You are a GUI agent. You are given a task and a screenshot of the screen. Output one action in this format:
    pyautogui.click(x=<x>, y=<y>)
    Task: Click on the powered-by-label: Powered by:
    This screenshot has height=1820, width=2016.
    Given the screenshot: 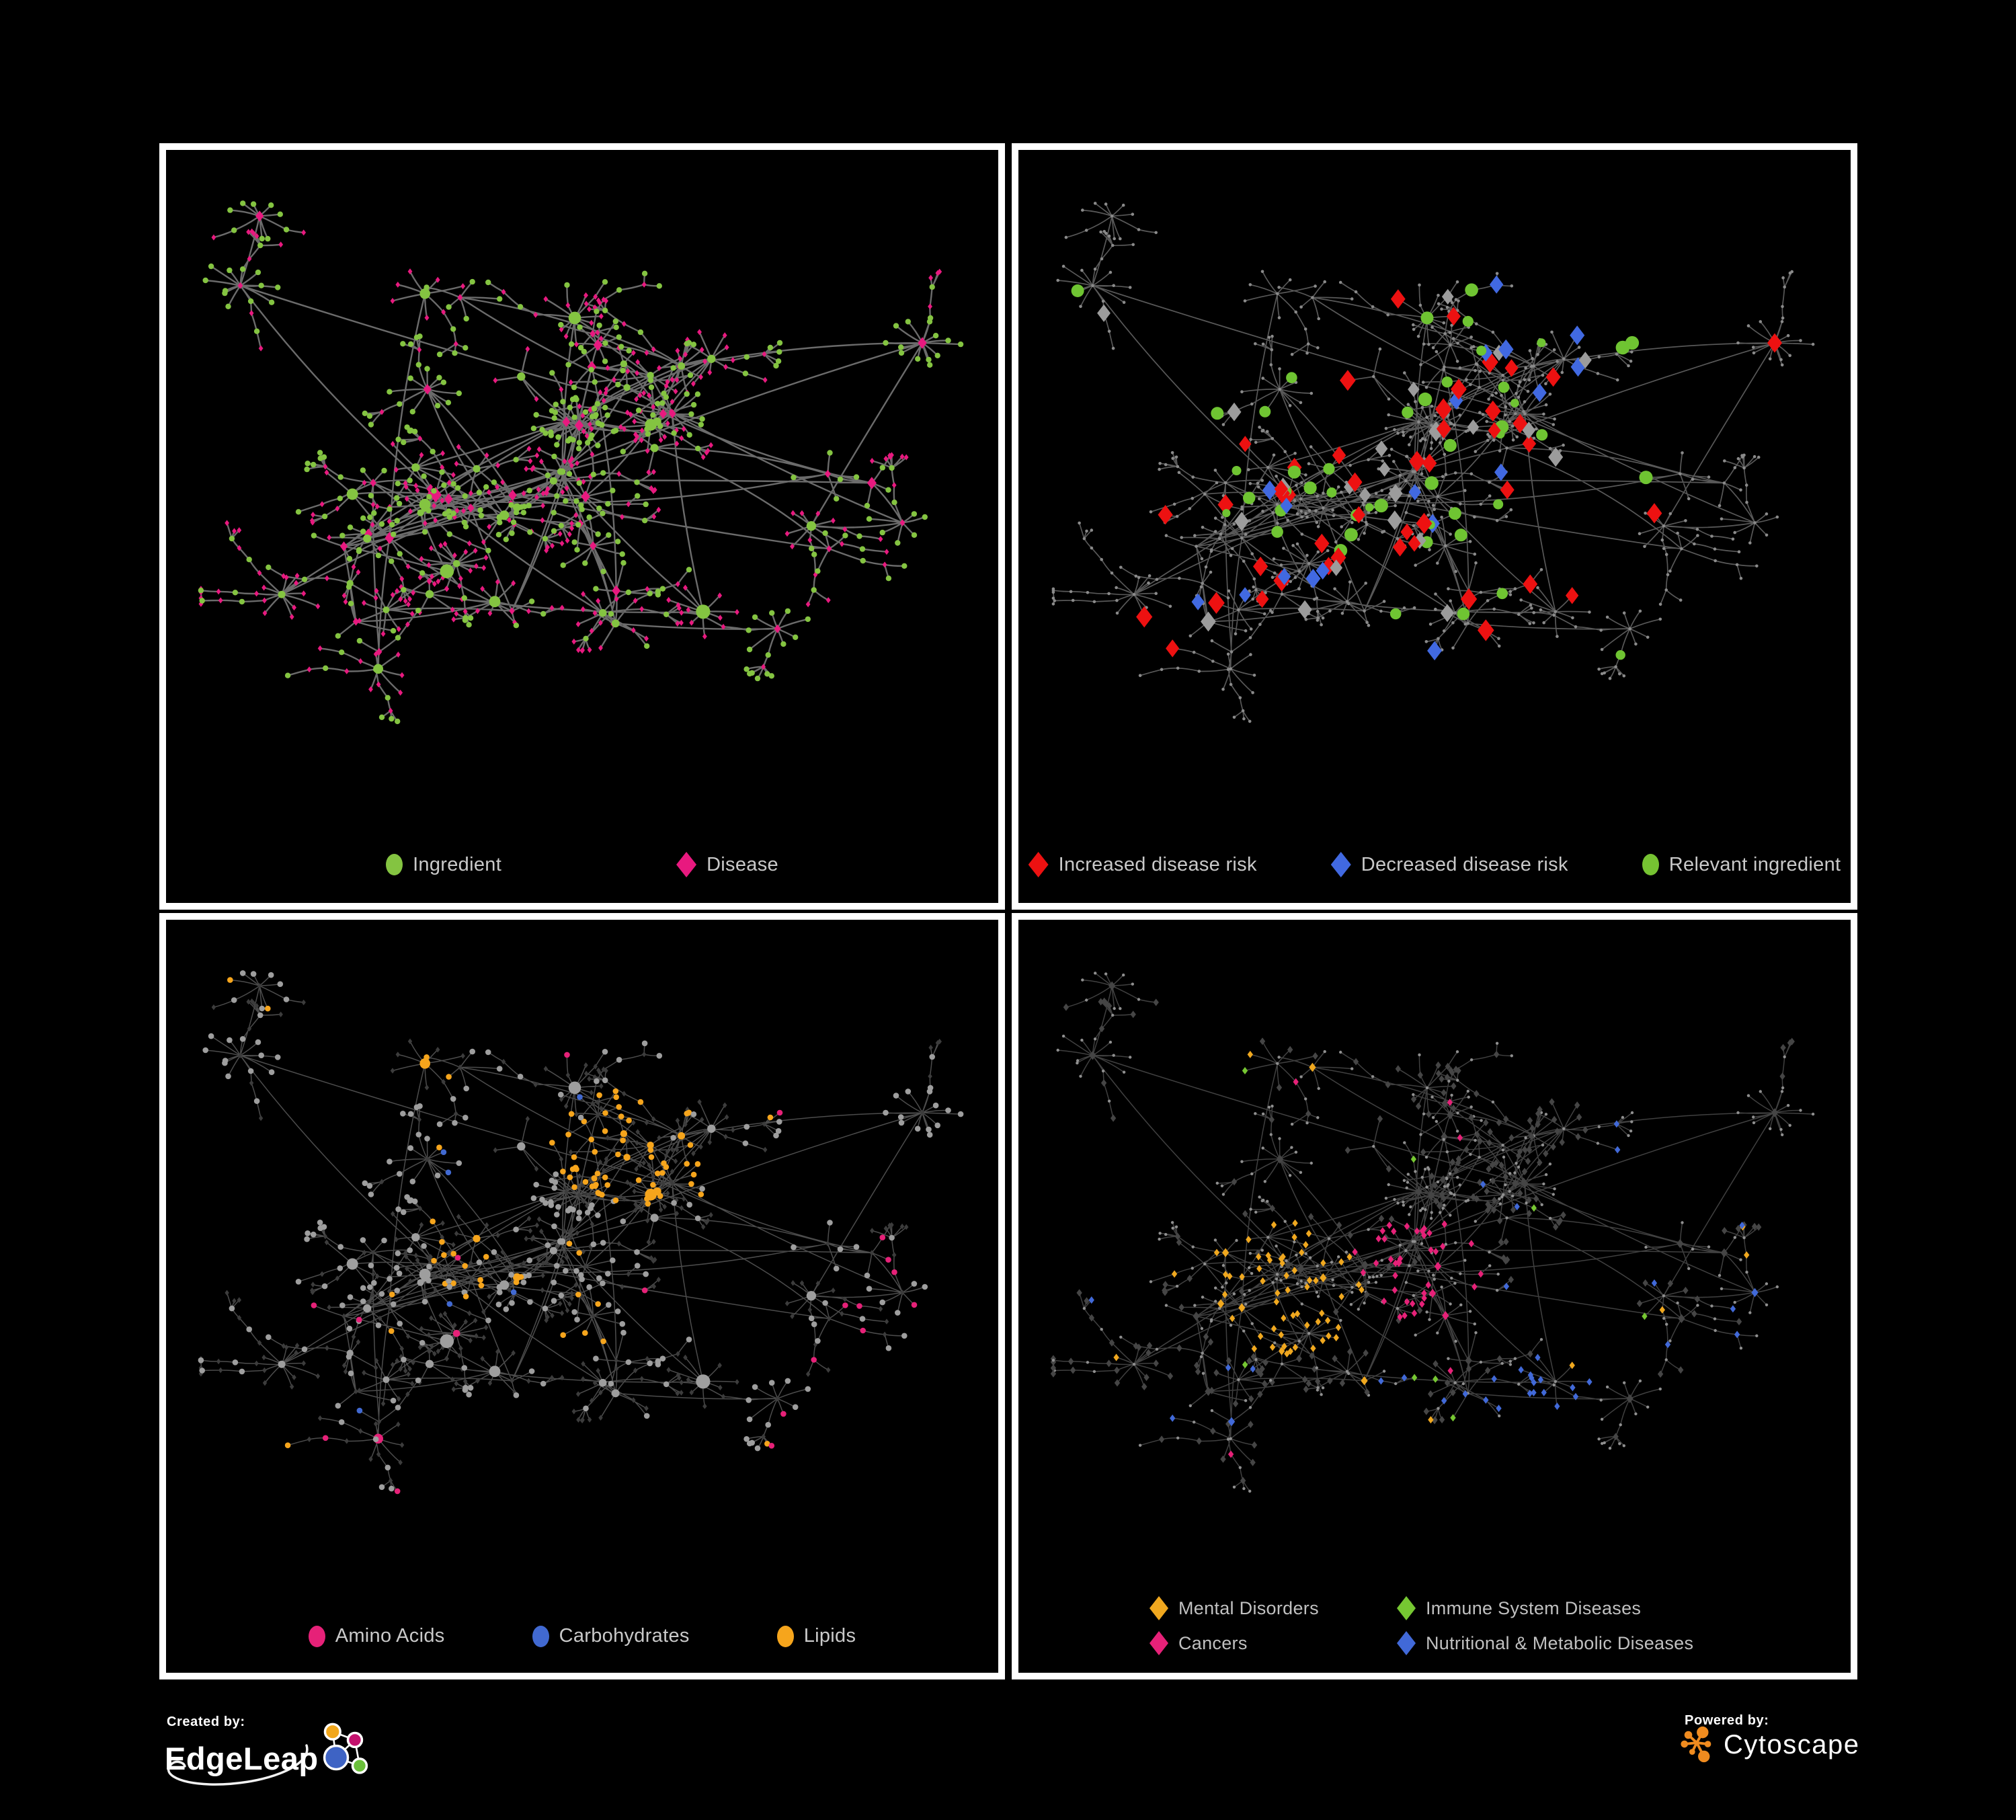 What is the action you would take?
    pyautogui.click(x=1727, y=1720)
    